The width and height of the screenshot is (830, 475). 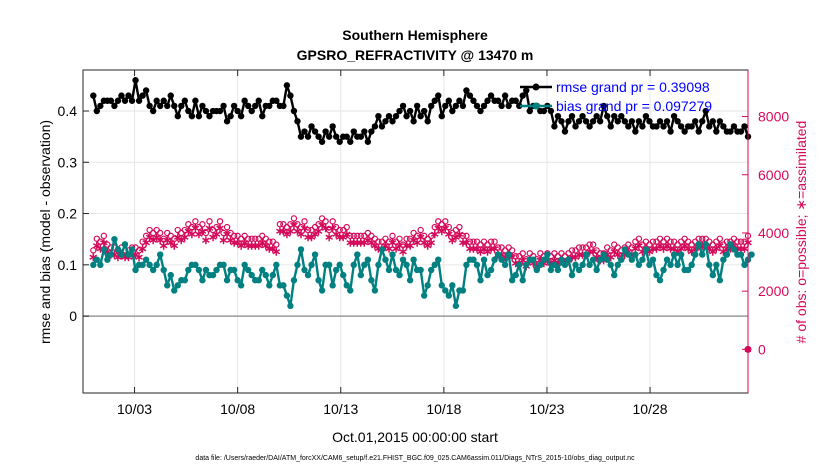 What do you see at coordinates (536, 87) in the screenshot?
I see `legend-rmse-marker` at bounding box center [536, 87].